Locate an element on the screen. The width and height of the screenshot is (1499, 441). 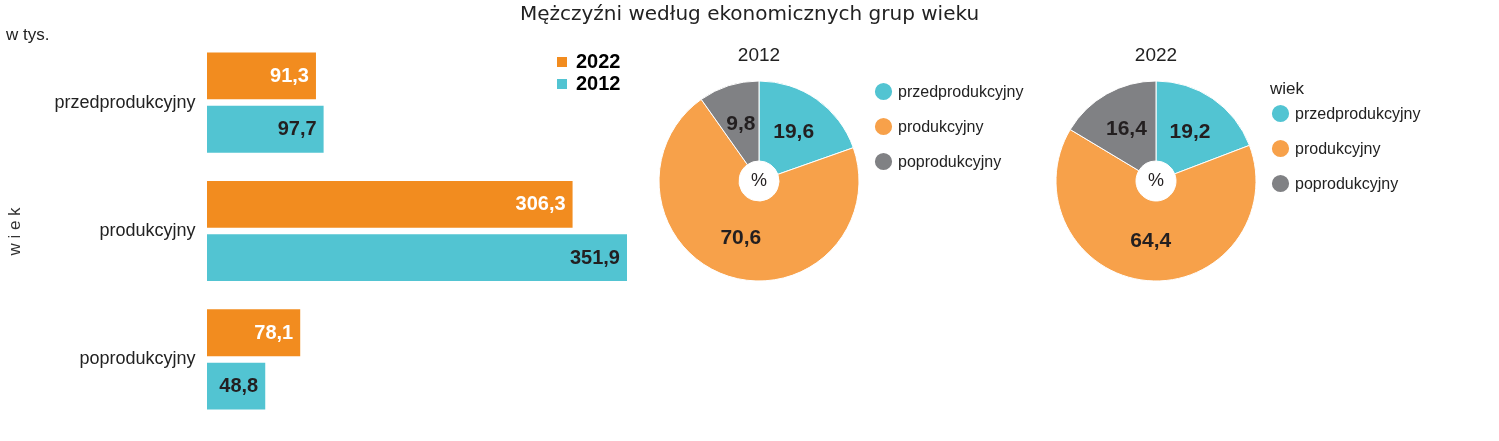
y-tick-label: poprodukcyjny is located at coordinates (137, 358).